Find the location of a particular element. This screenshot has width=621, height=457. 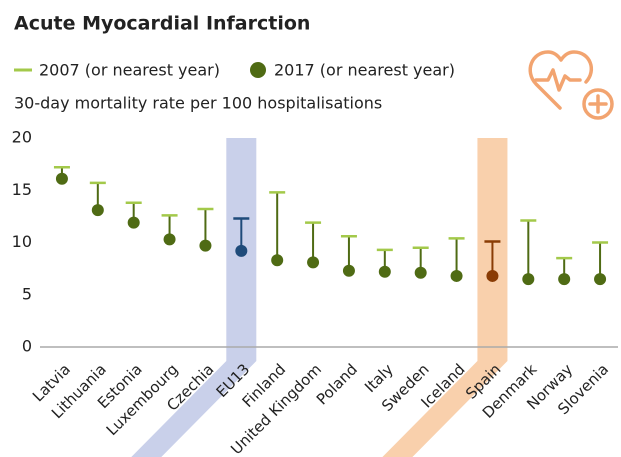

legend-swatch-2017 is located at coordinates (258, 70).